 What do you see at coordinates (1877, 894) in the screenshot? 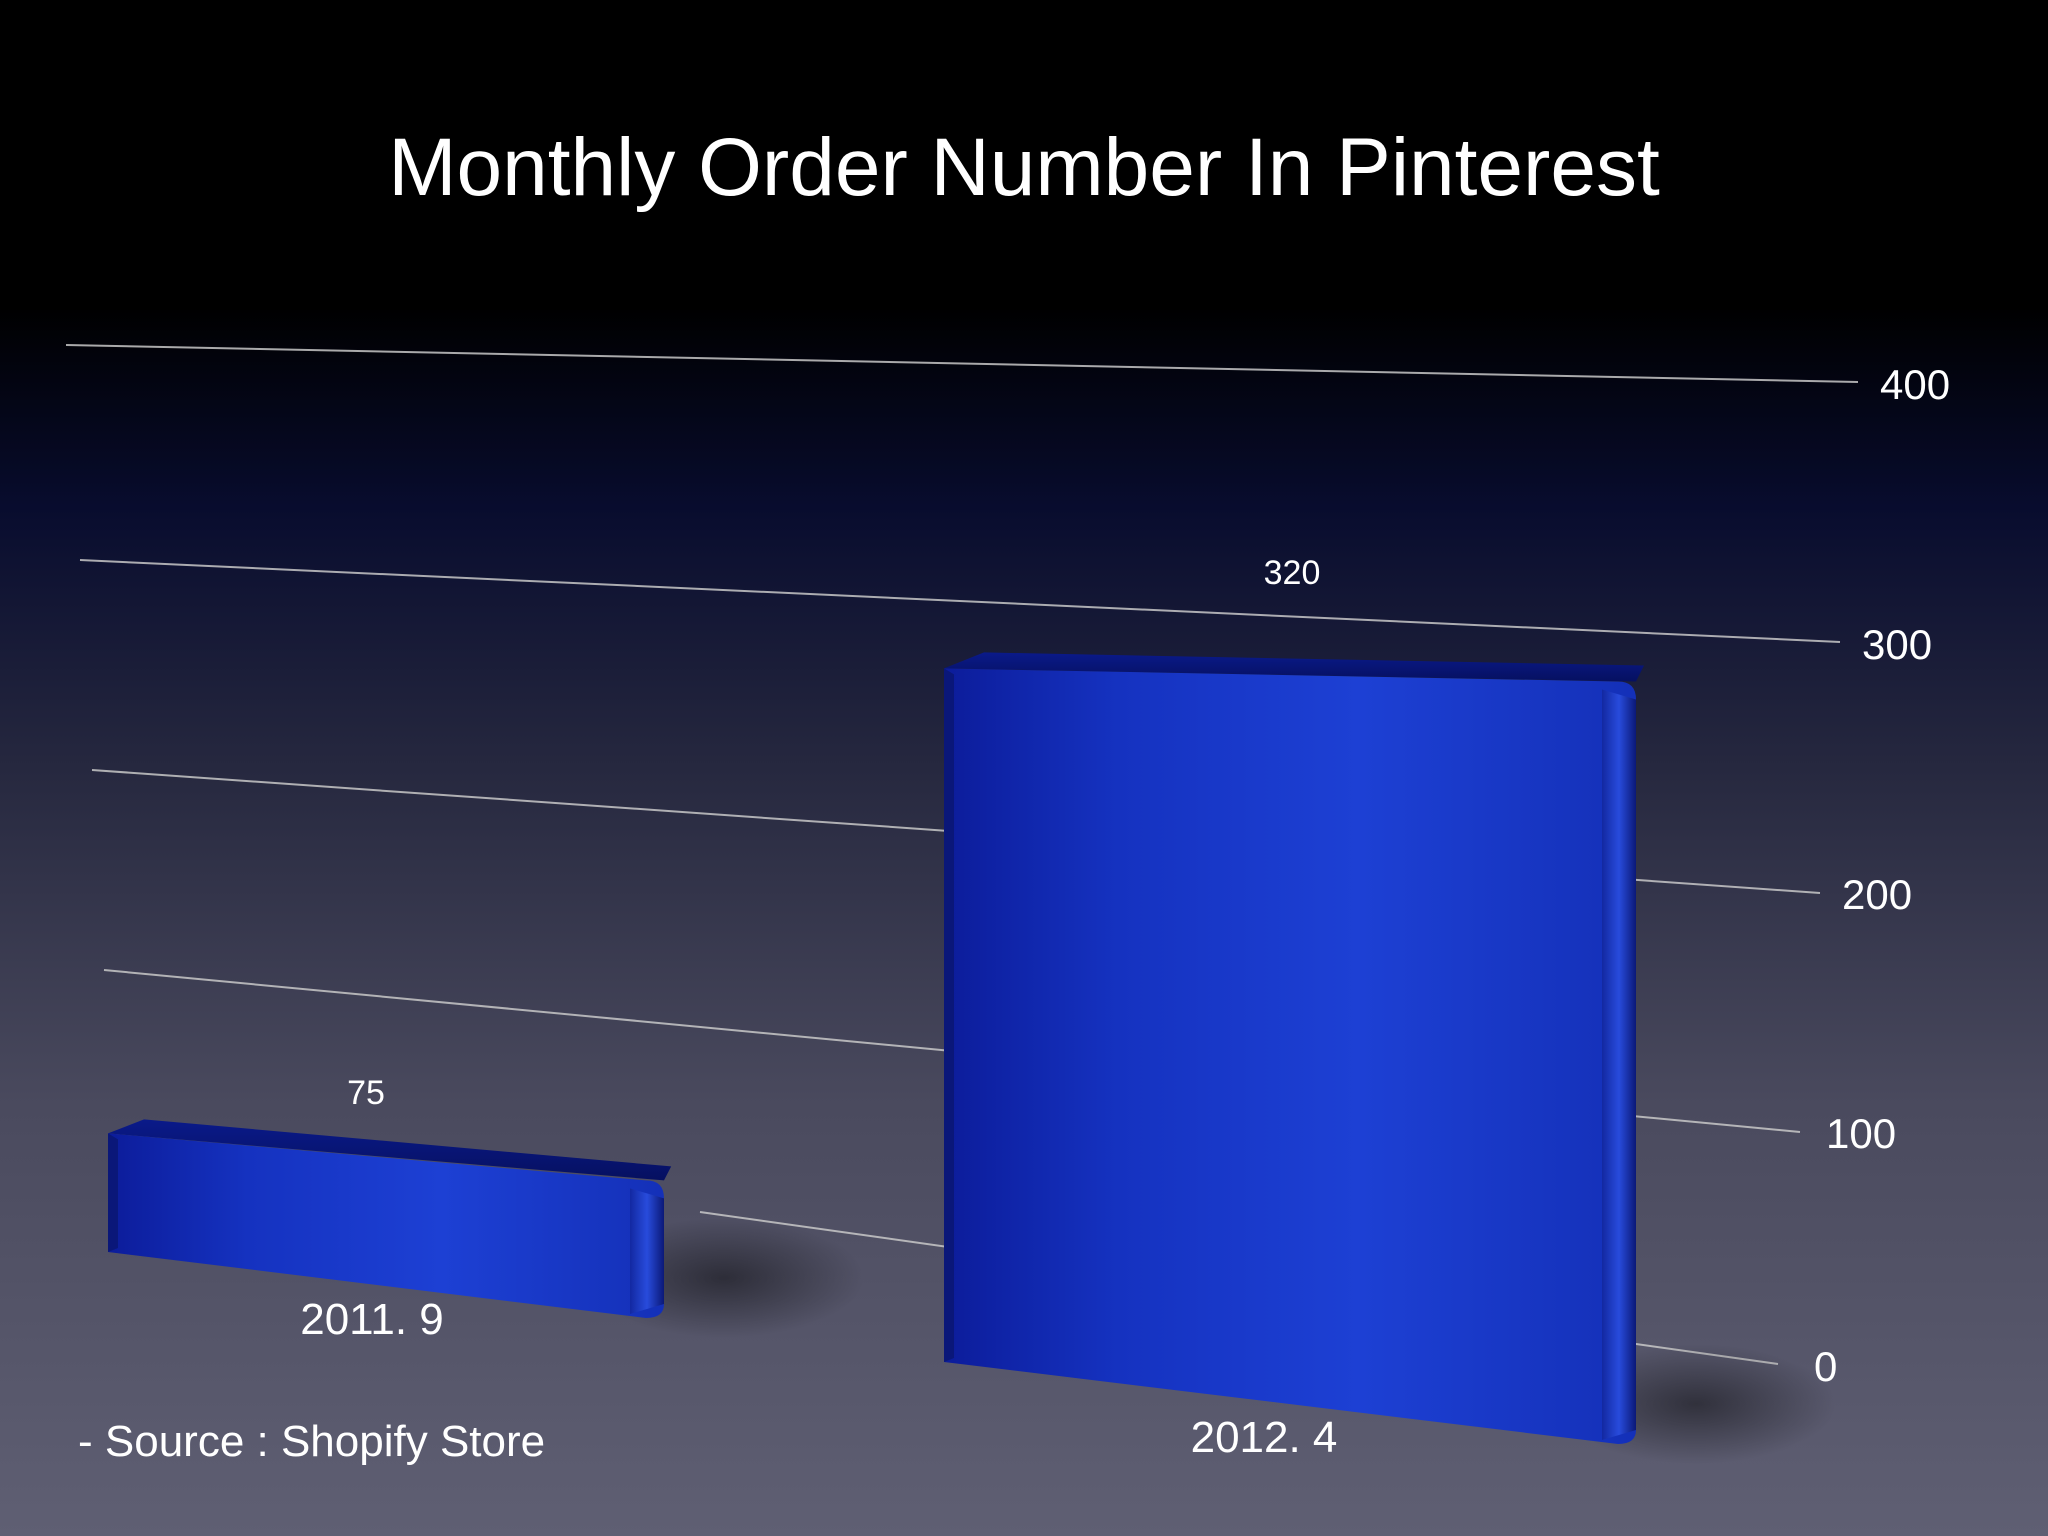
I see `y-tick-label-200: 200` at bounding box center [1877, 894].